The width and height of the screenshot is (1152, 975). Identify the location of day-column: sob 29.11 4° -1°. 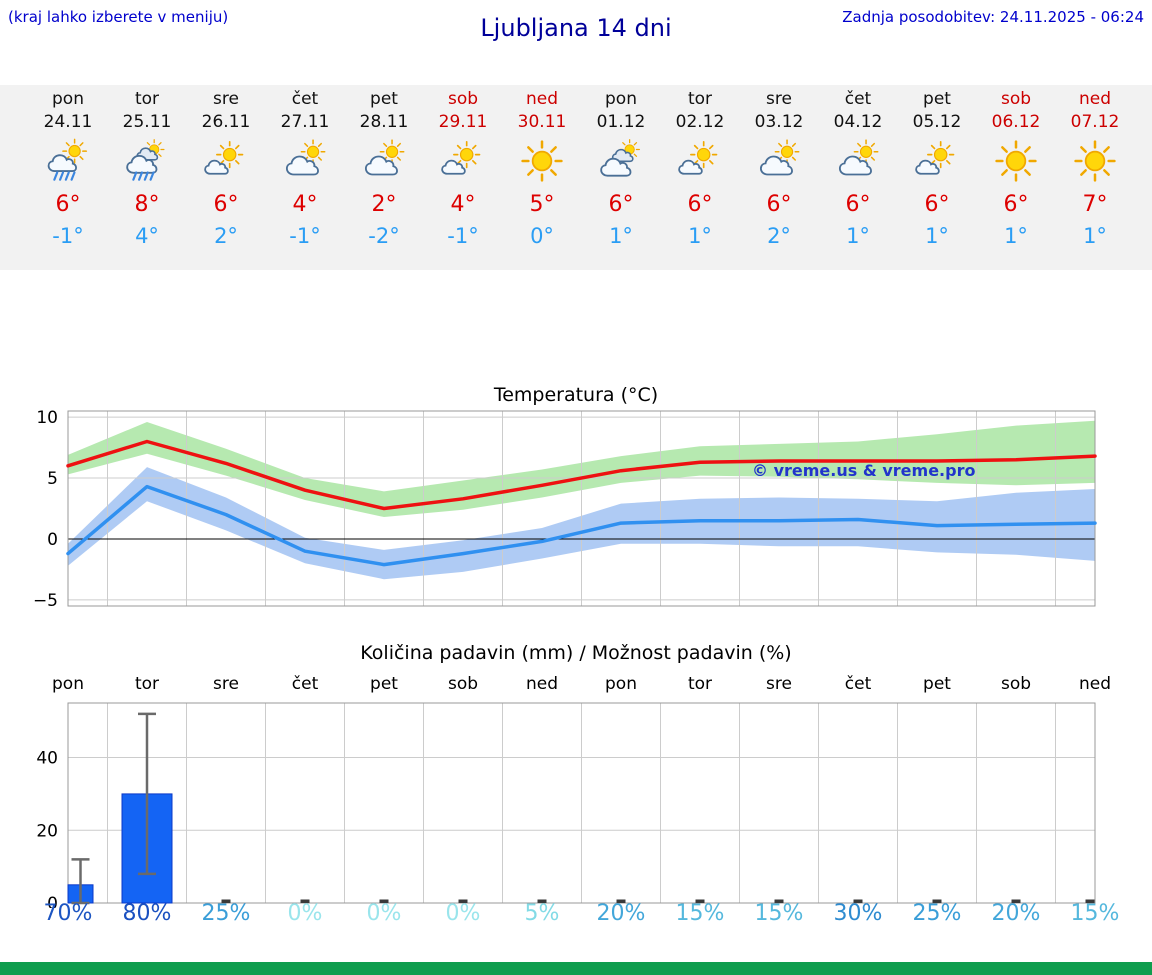
(463, 177).